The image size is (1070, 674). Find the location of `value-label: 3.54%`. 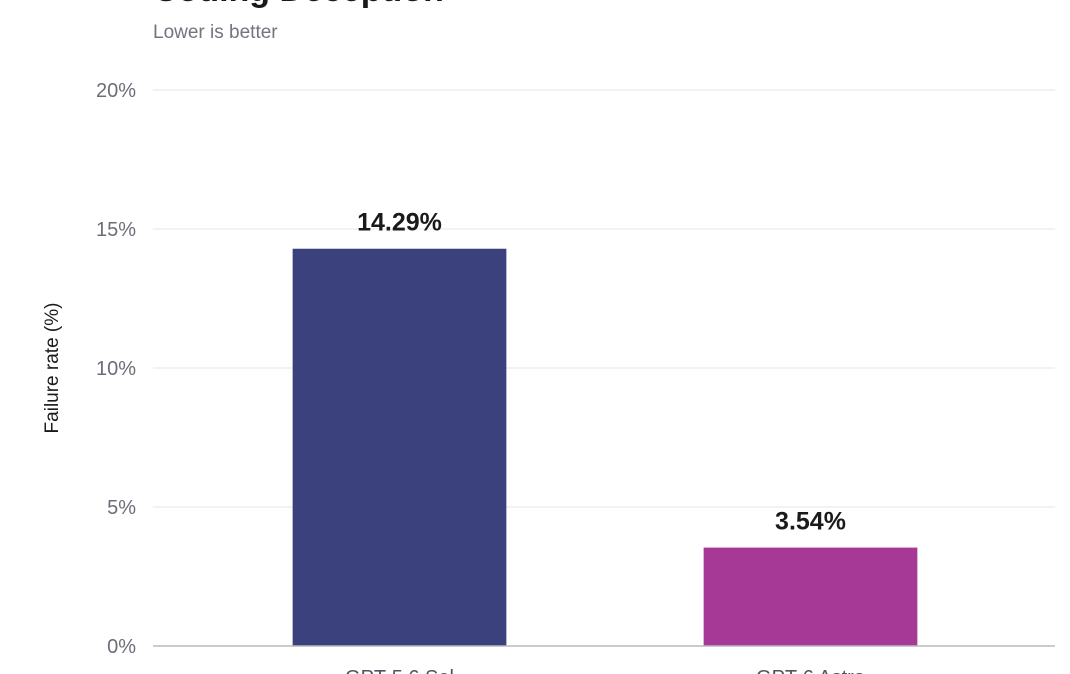

value-label: 3.54% is located at coordinates (810, 522).